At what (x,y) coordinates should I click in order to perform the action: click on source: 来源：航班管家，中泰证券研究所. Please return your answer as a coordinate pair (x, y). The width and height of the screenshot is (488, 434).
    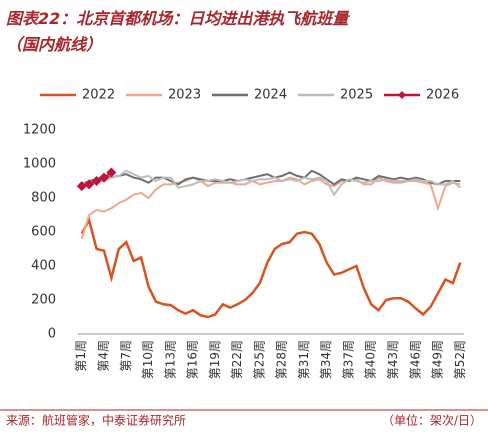
    Looking at the image, I should click on (96, 420).